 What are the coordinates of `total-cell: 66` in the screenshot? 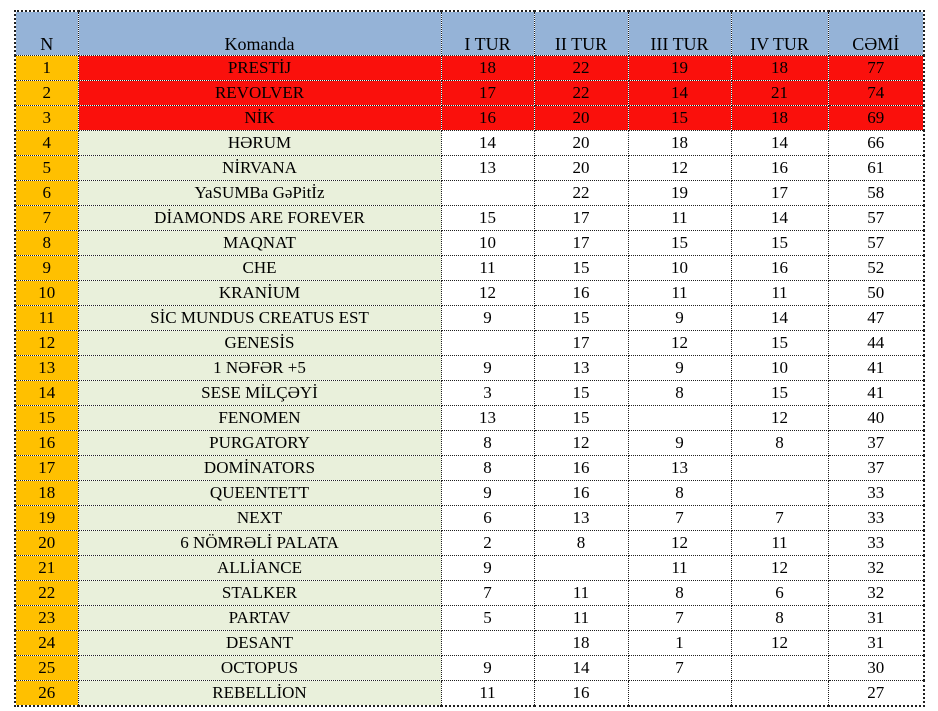 It's located at (876, 143).